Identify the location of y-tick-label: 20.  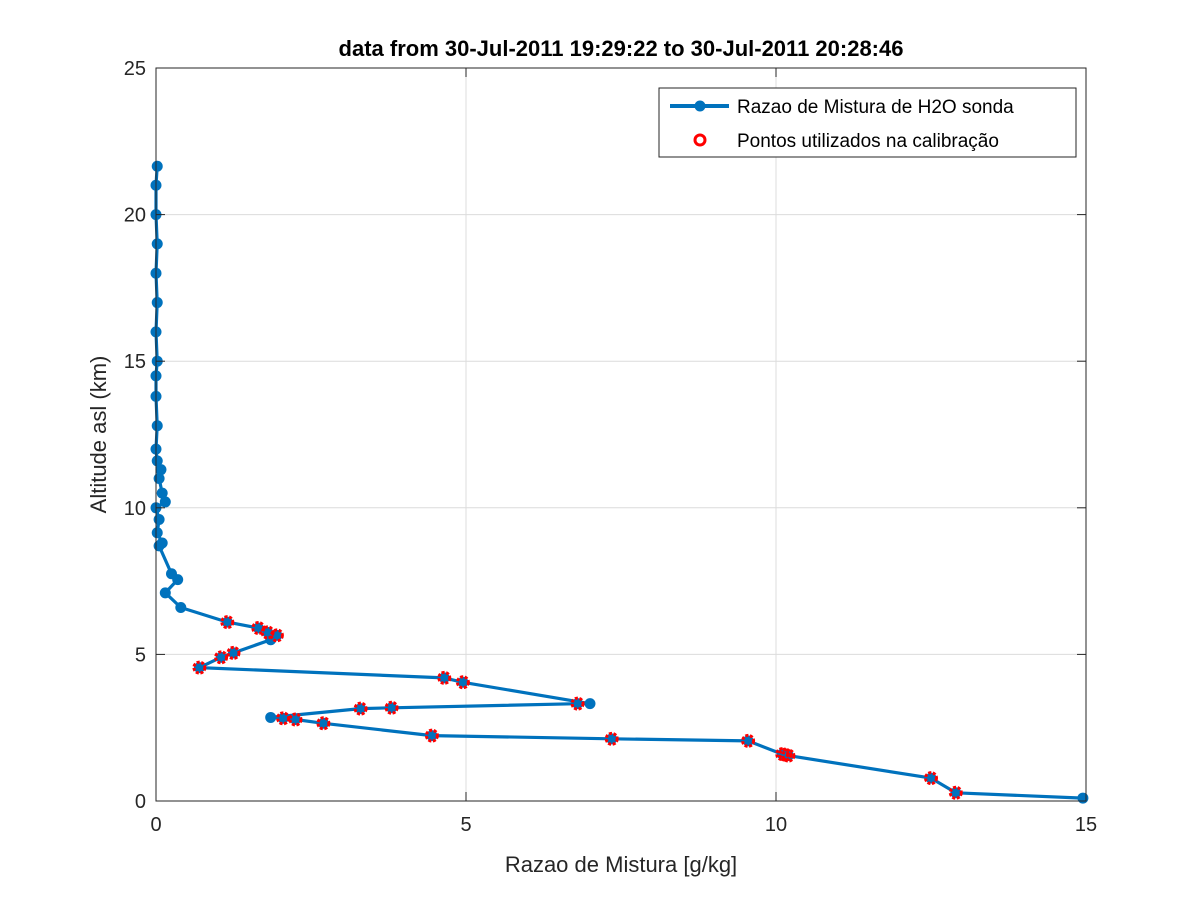
(135, 216).